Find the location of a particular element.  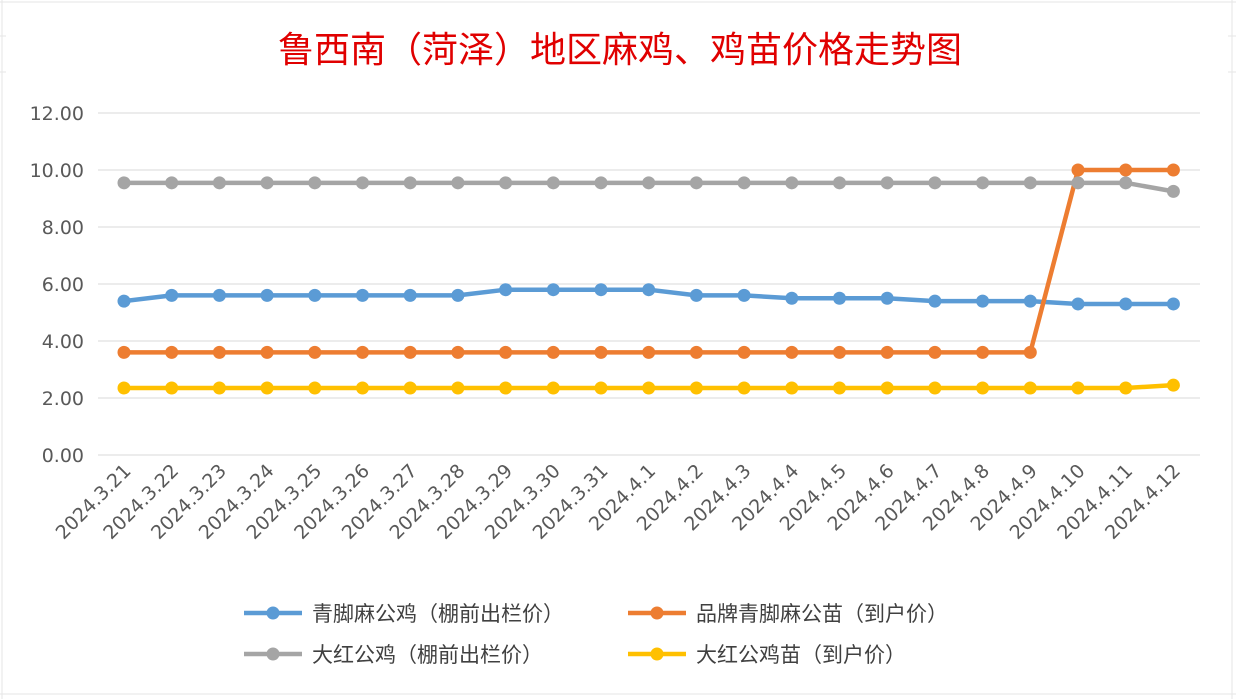

legend-item: 大红公鸡（棚前出栏价） is located at coordinates (393, 655).